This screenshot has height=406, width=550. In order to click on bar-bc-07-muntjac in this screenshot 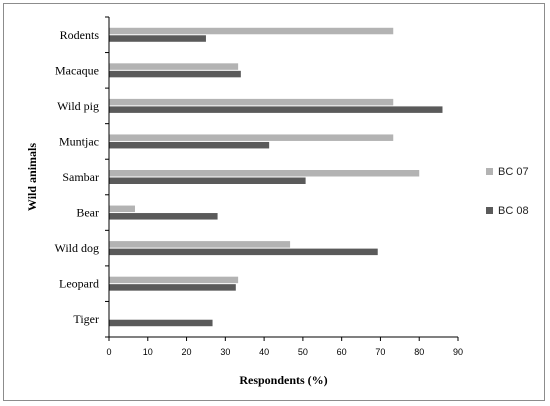, I will do `click(251, 137)`.